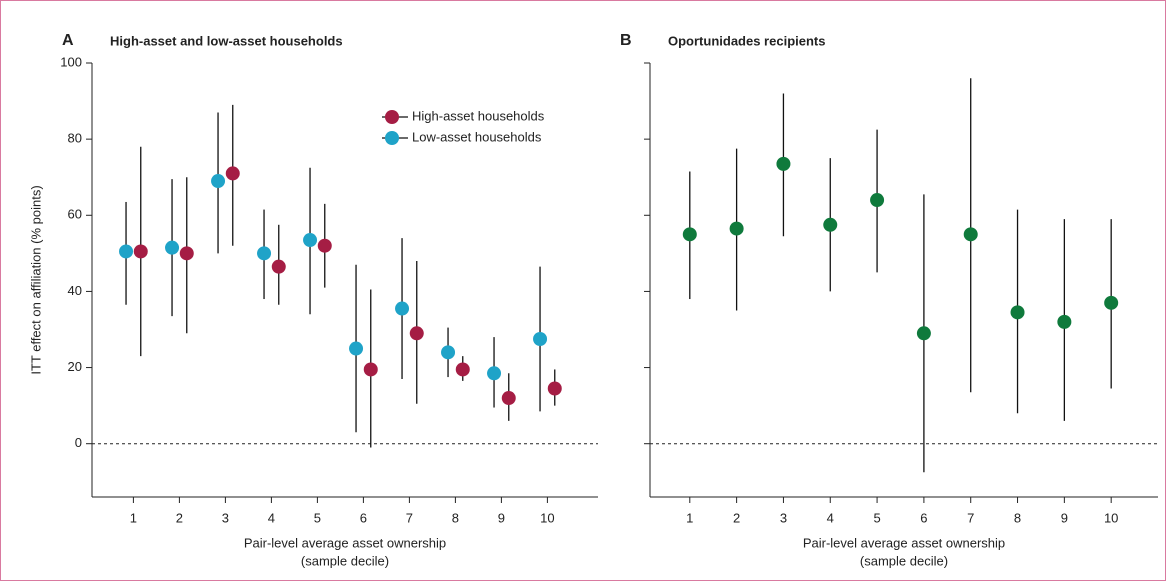 The width and height of the screenshot is (1166, 581). What do you see at coordinates (746, 40) in the screenshot?
I see `panel-title: Oportunidades recipients` at bounding box center [746, 40].